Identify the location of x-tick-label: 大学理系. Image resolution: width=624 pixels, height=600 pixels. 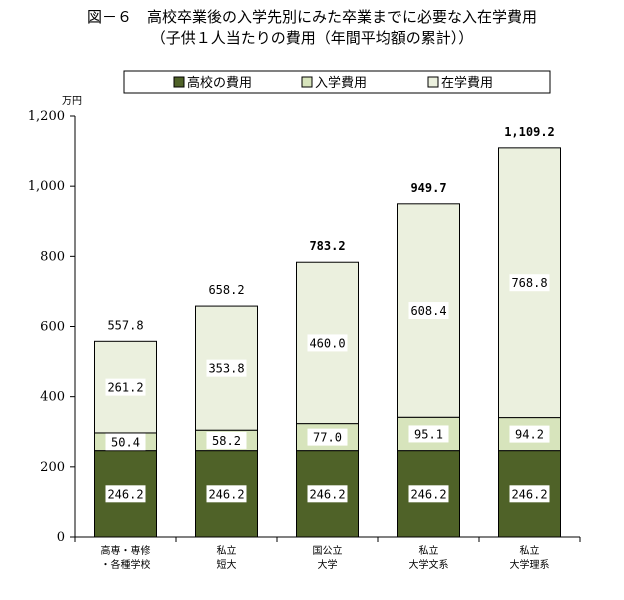
(530, 564).